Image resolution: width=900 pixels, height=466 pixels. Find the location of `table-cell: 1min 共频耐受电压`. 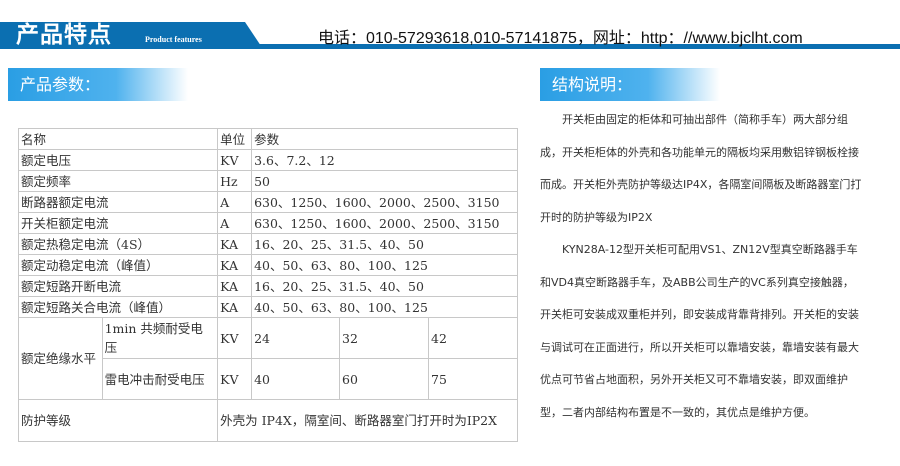

table-cell: 1min 共频耐受电压 is located at coordinates (160, 338).